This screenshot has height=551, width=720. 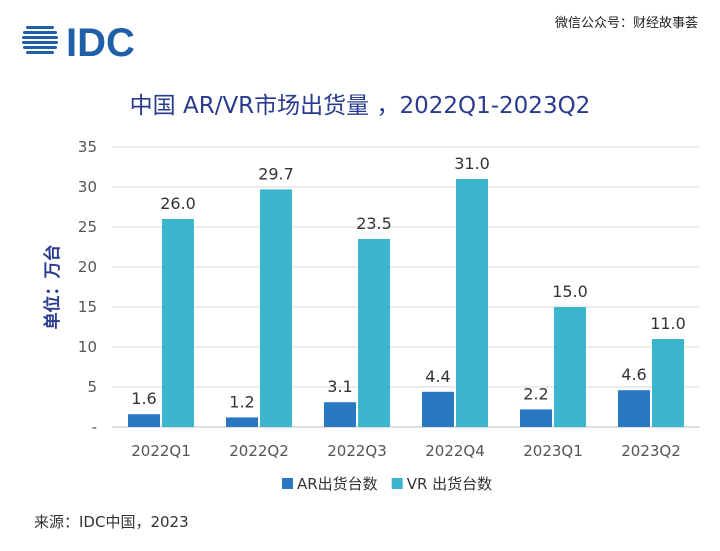 I want to click on x-tick-label: 2022Q3, so click(x=357, y=451).